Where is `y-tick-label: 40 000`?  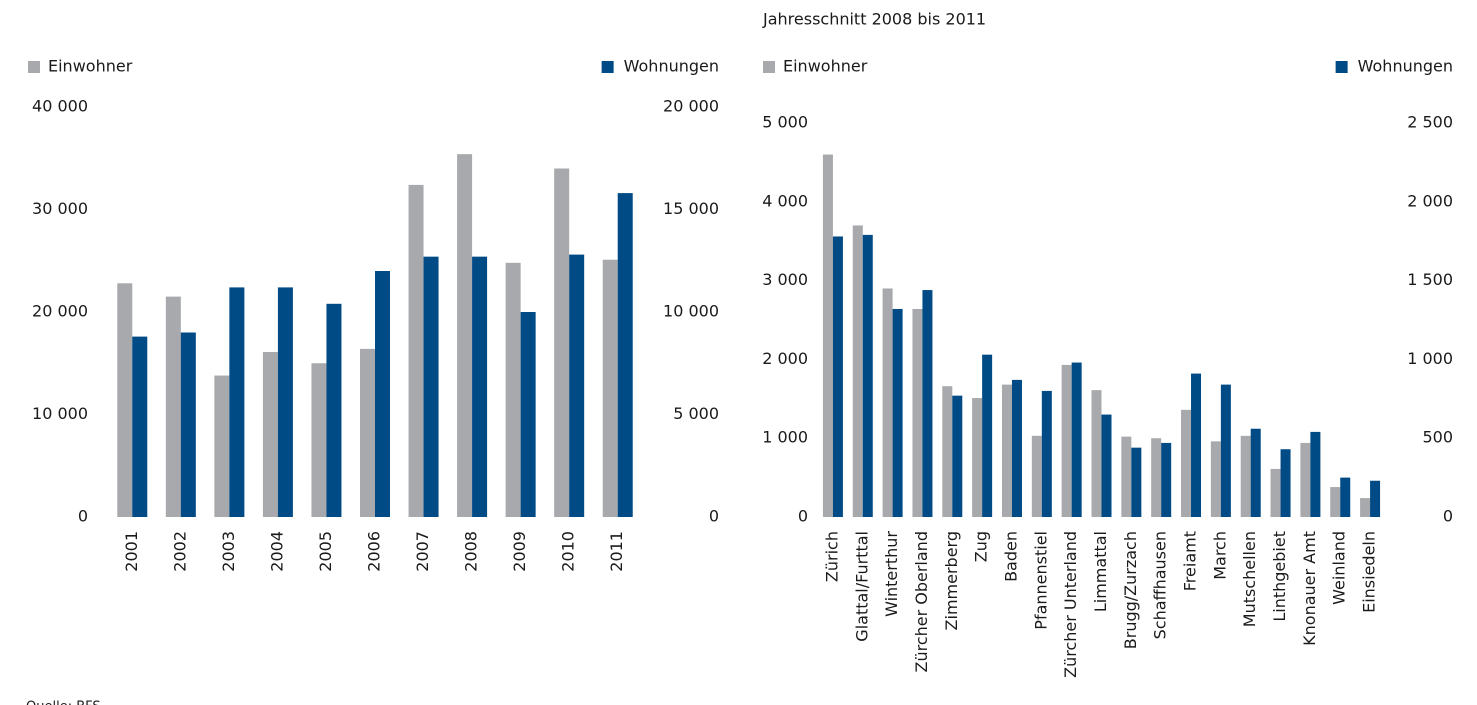
y-tick-label: 40 000 is located at coordinates (60, 106).